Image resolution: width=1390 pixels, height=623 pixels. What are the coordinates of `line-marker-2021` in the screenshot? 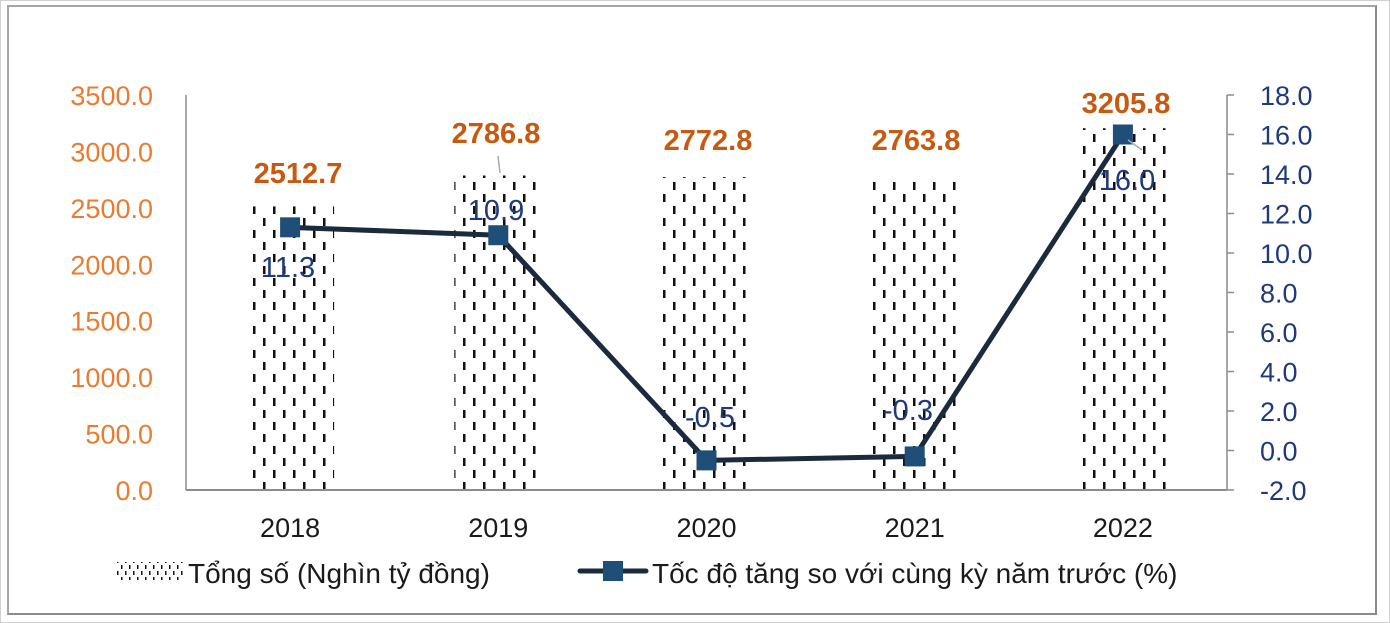 It's located at (914, 456).